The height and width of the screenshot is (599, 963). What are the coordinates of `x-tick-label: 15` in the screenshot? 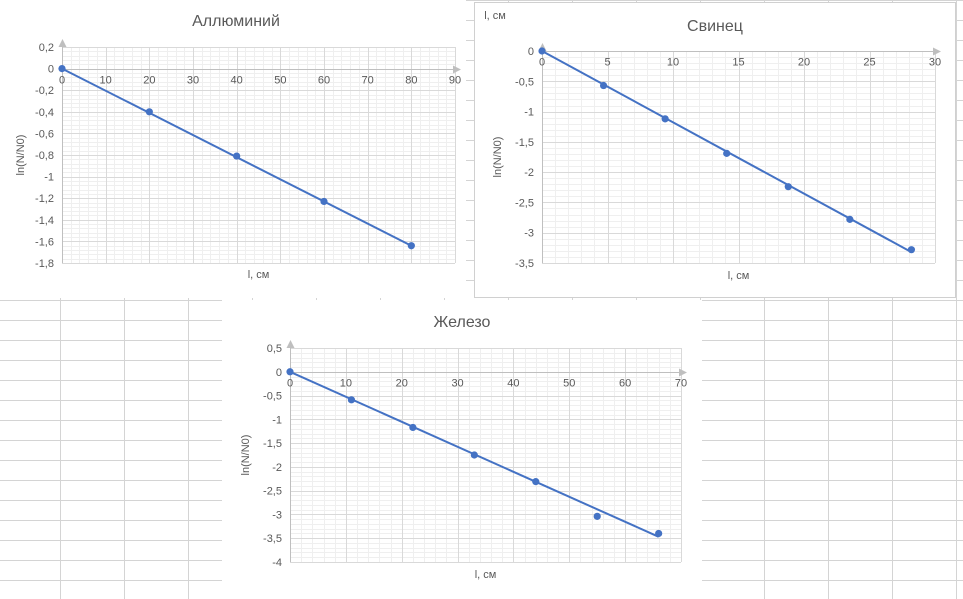 It's located at (738, 63).